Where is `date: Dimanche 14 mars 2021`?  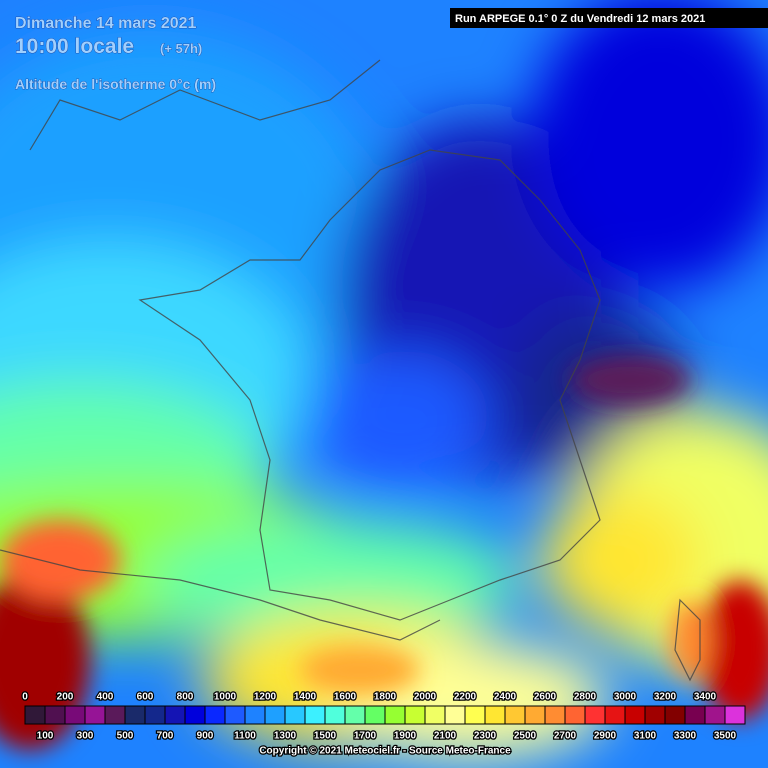 date: Dimanche 14 mars 2021 is located at coordinates (106, 23).